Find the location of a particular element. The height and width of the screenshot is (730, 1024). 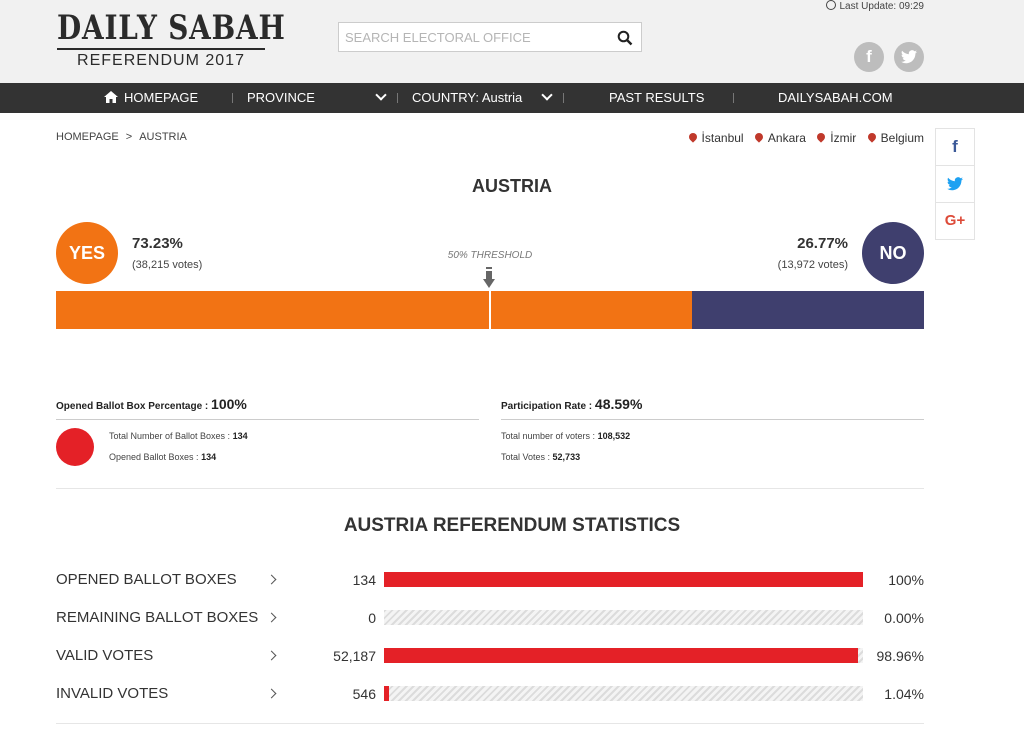

page-title: AUSTRIA is located at coordinates (512, 186).